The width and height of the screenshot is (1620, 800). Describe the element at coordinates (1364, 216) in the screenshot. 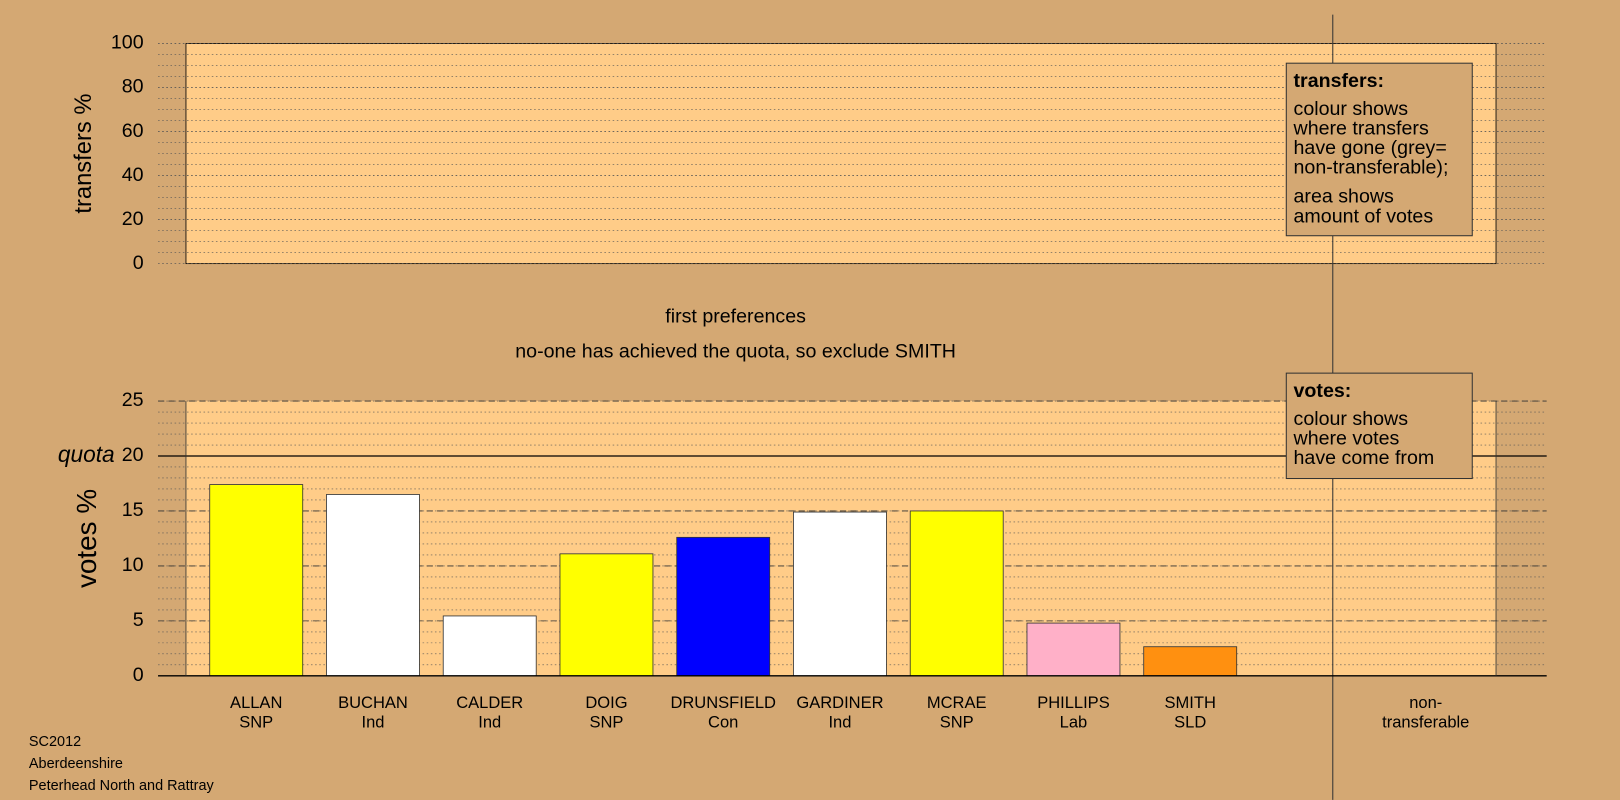

I see `legend-line: amount of votes` at that location.